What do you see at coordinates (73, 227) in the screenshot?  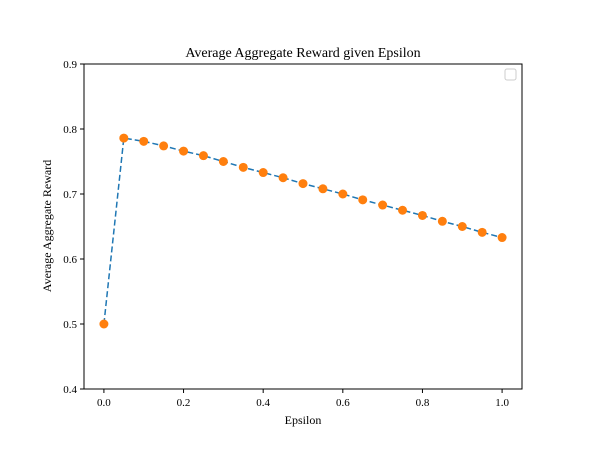 I see `y-axis: 0.4 0.5 0.6 0.7 0.8 0.9` at bounding box center [73, 227].